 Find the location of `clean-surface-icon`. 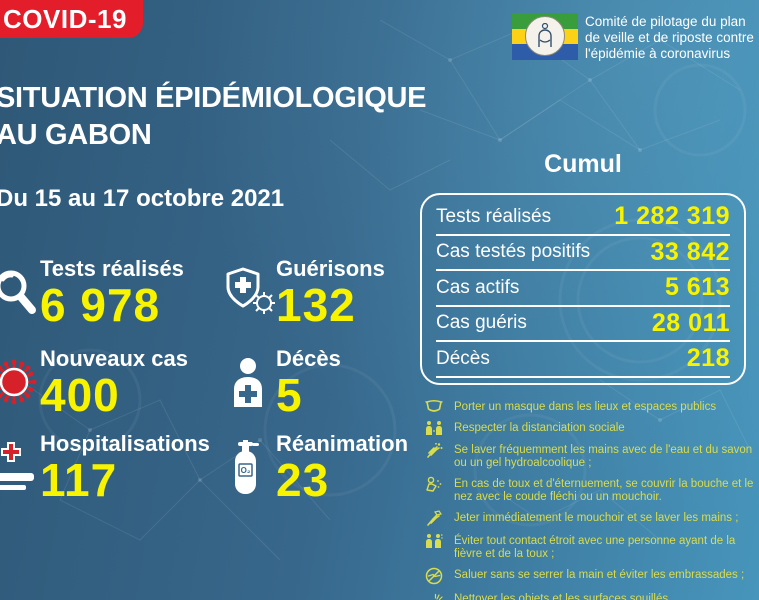

clean-surface-icon is located at coordinates (433, 595).